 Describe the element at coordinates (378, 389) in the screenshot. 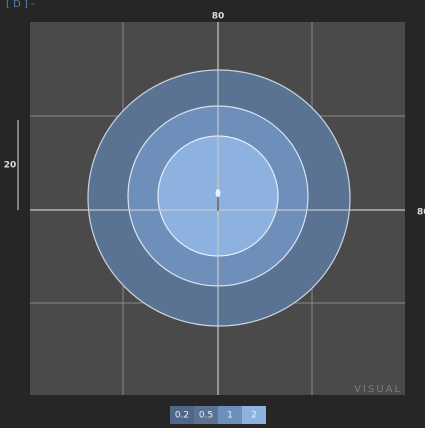

I see `watermark: VISUAL` at that location.